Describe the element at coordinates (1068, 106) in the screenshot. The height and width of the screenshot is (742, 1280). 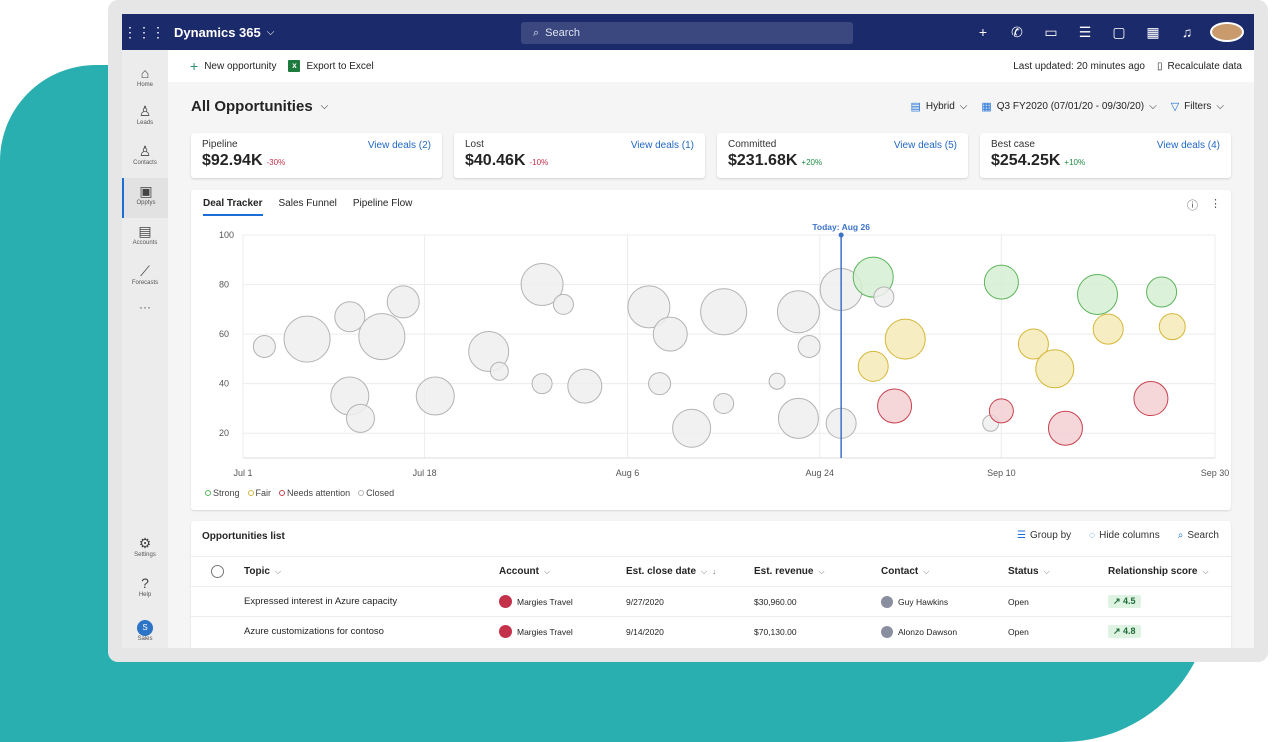
I see `period-dropdown: ▦ Q3 FY2020 (07/01/20 - 09/30/20) ⌵` at that location.